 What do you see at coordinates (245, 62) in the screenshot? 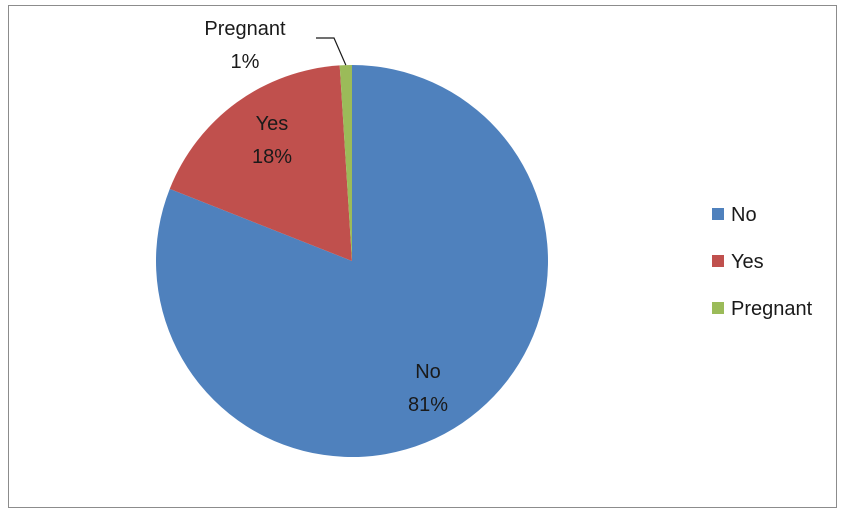
I see `data-label-value-pregnant: 1%` at bounding box center [245, 62].